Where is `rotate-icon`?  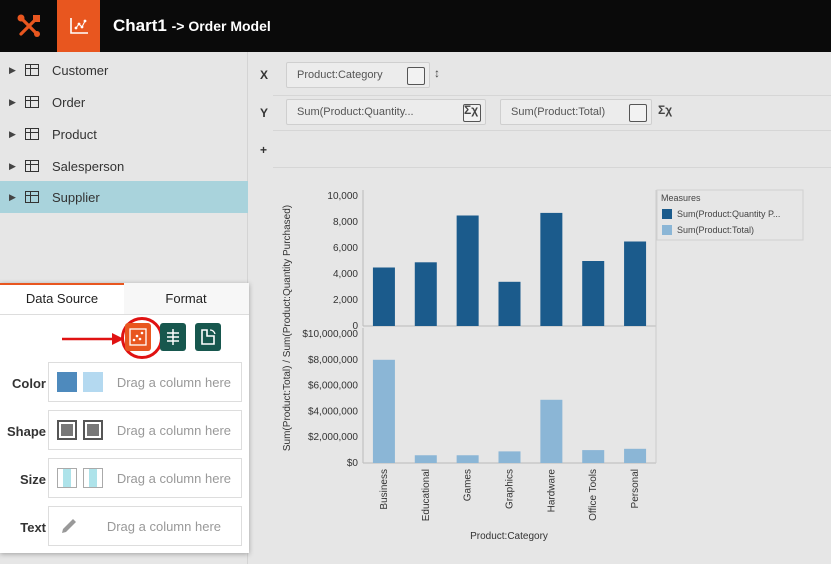
rotate-icon is located at coordinates (208, 337).